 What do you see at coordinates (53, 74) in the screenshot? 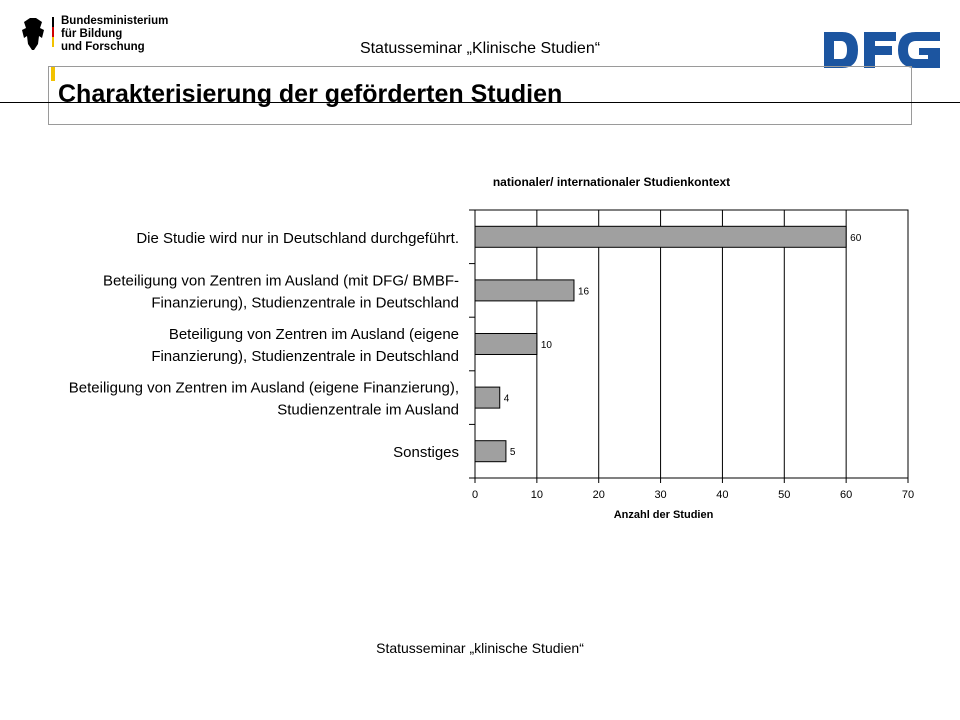
I see `accent-bar` at bounding box center [53, 74].